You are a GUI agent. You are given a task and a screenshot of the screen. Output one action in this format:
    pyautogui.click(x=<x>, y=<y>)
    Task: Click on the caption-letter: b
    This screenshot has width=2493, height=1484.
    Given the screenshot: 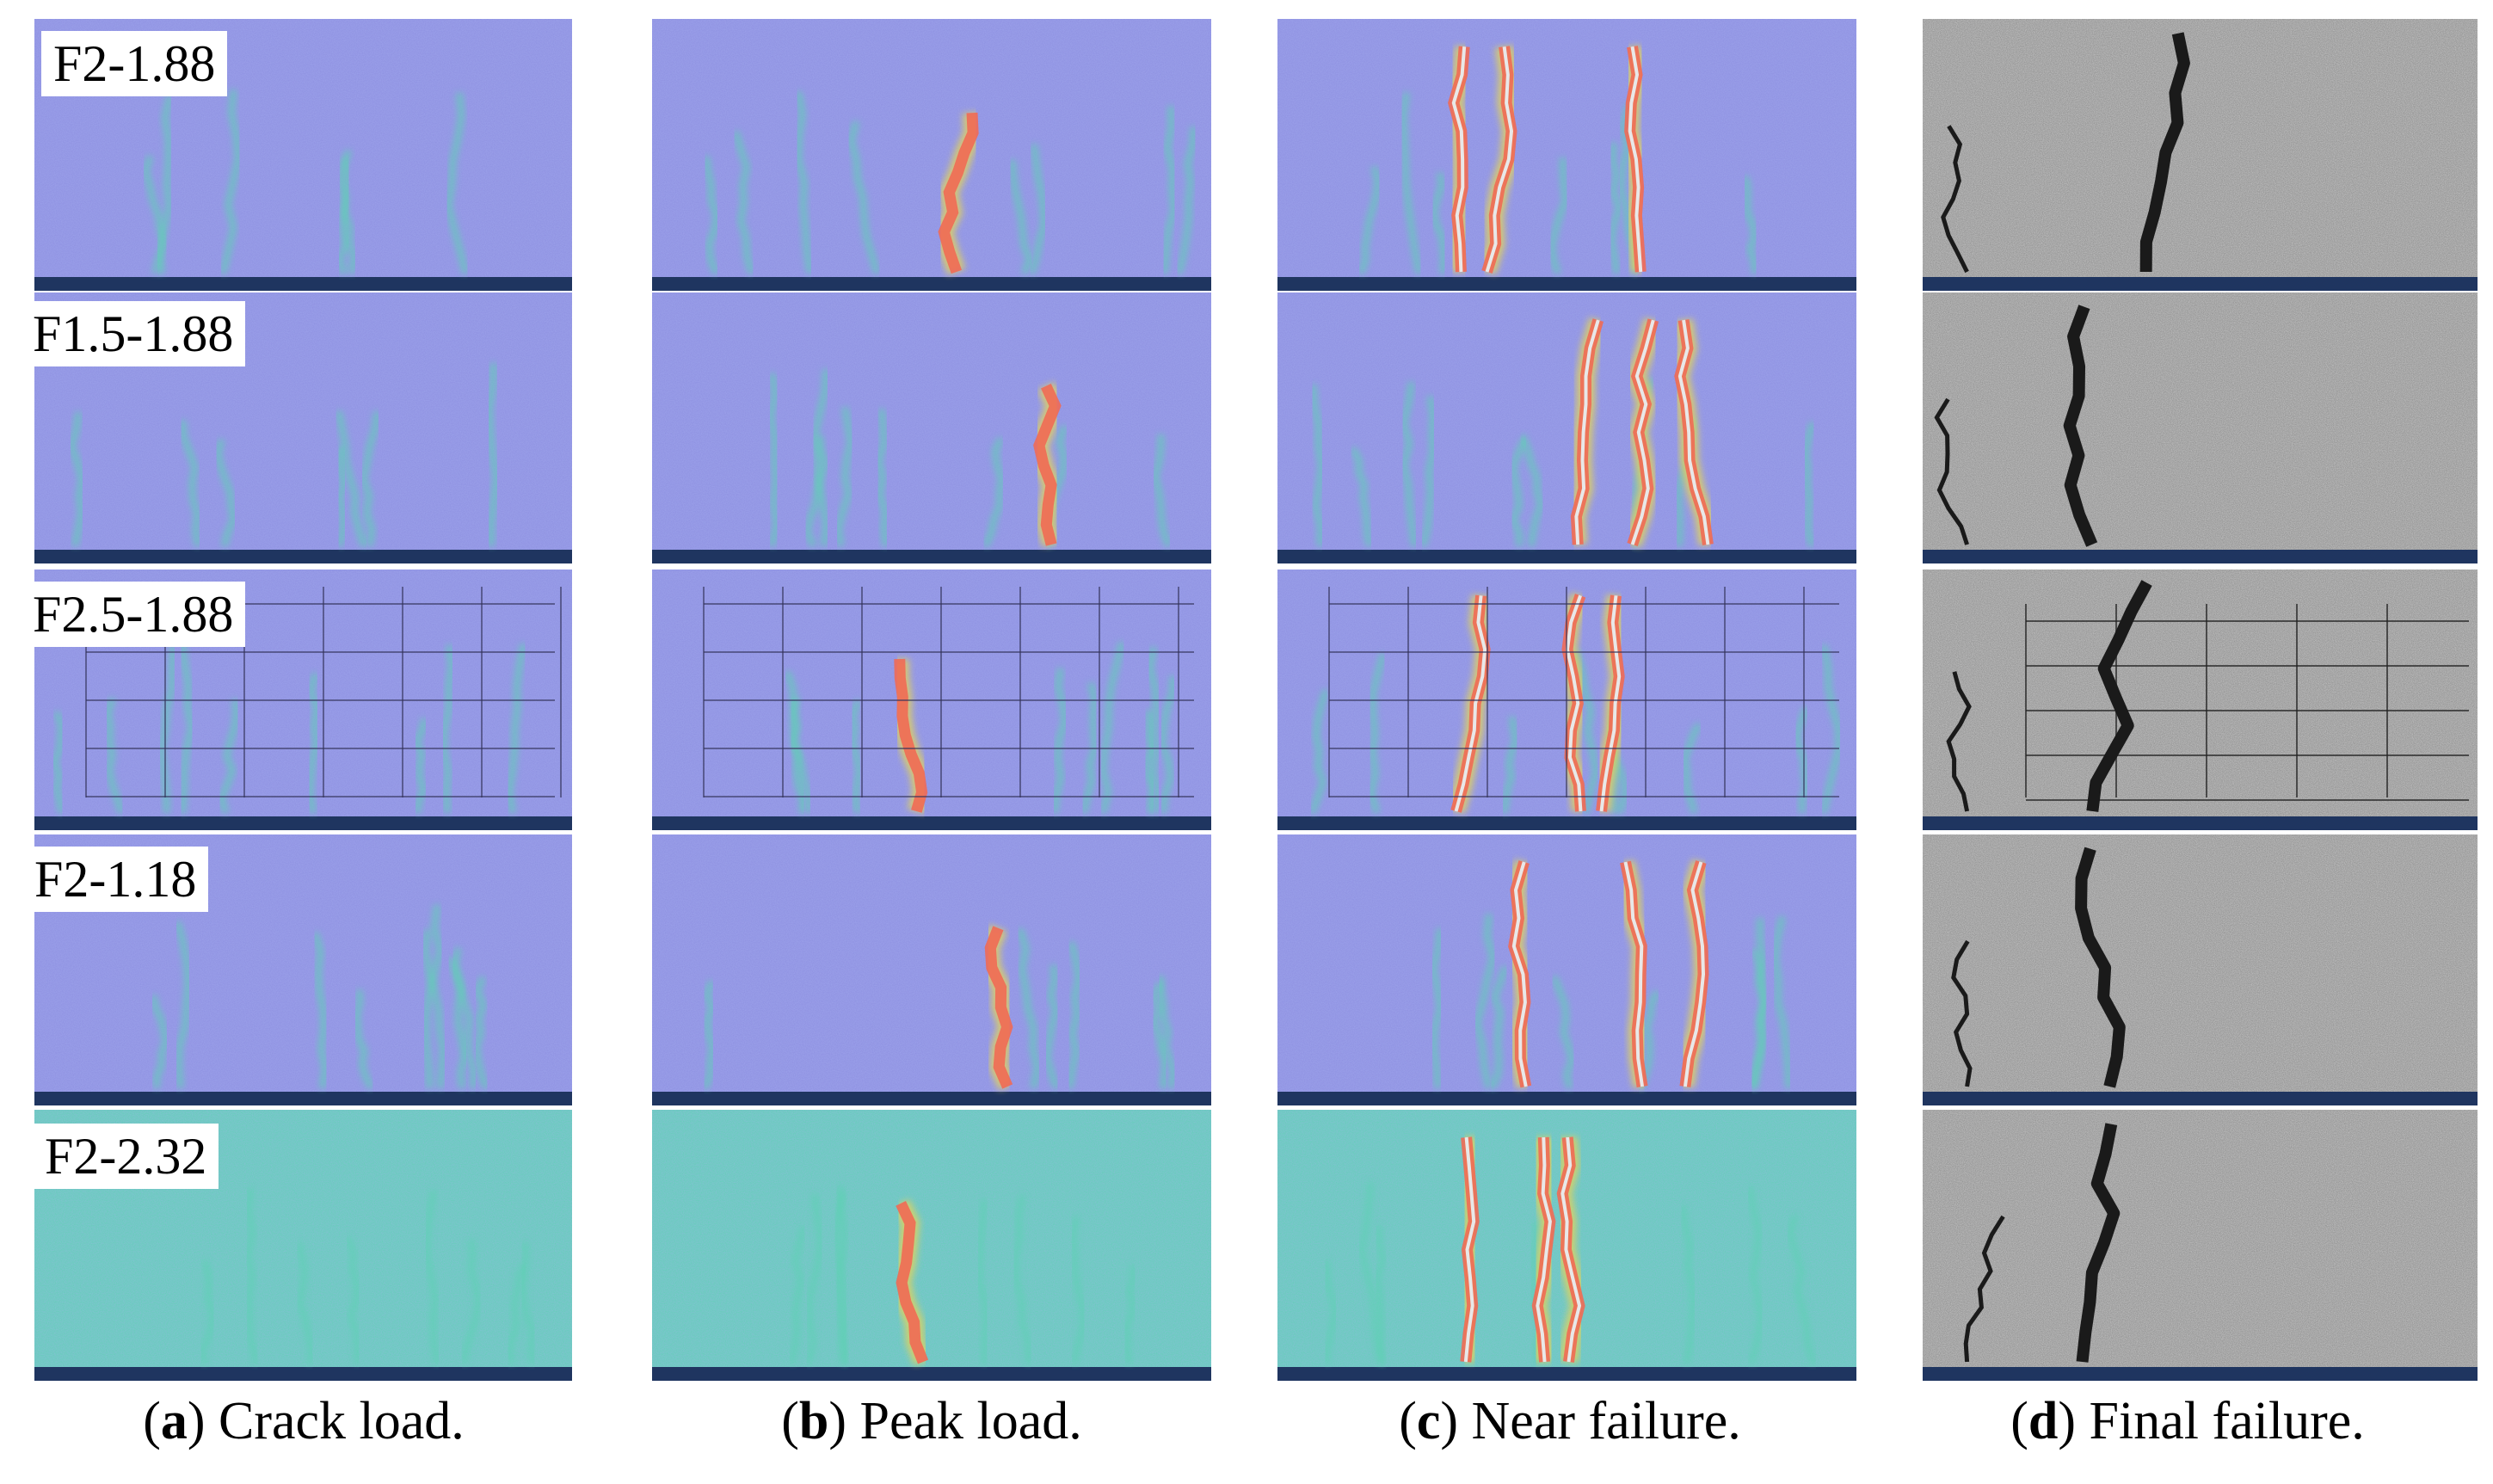 What is the action you would take?
    pyautogui.click(x=813, y=1421)
    